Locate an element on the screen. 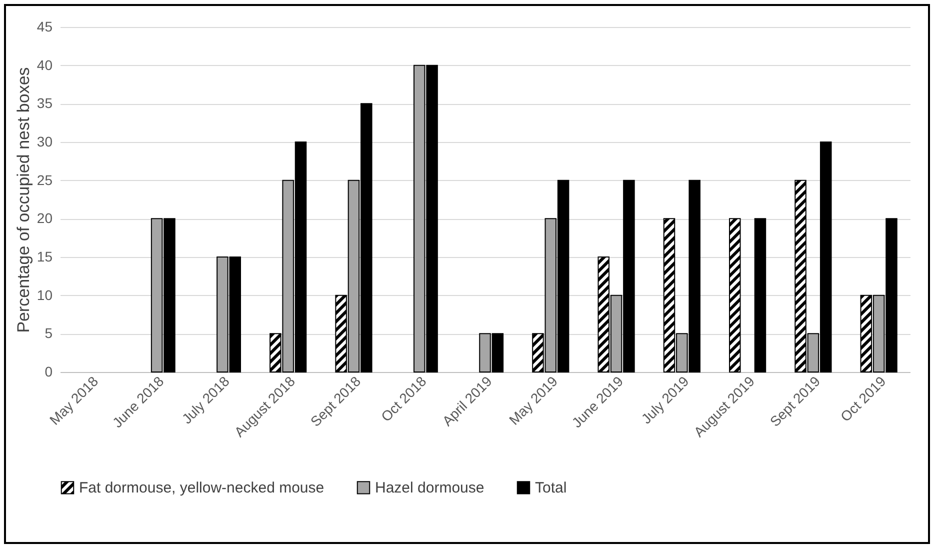  y-tick-label: 20 is located at coordinates (44, 218).